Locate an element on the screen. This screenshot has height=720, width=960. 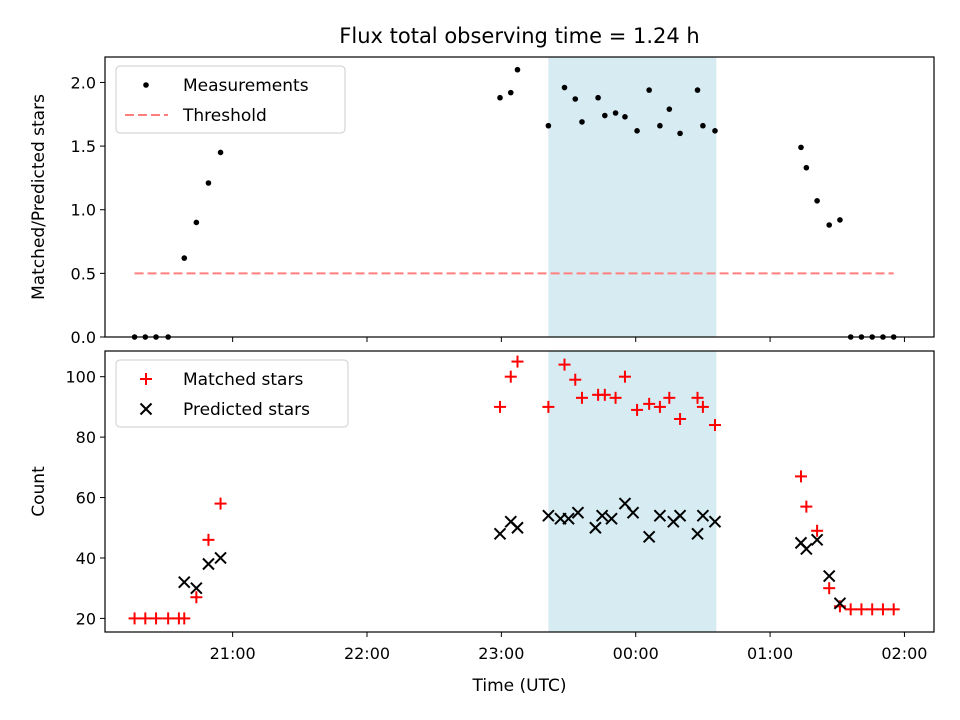
legend: Measurements Threshold is located at coordinates (230, 99).